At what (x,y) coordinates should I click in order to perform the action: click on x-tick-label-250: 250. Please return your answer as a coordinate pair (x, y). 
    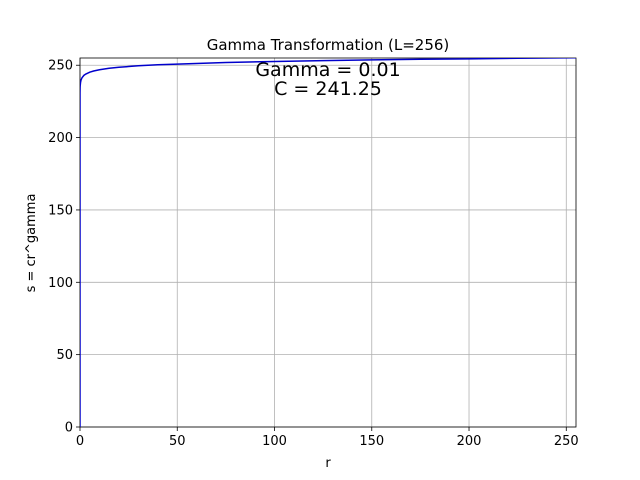
    Looking at the image, I should click on (566, 441).